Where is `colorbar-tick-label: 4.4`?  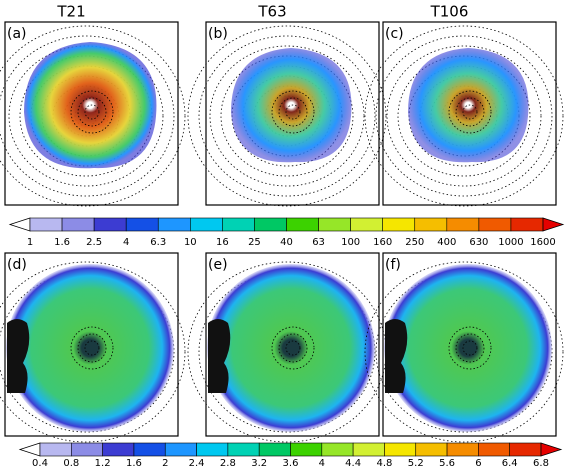 colorbar-tick-label: 4.4 is located at coordinates (353, 463).